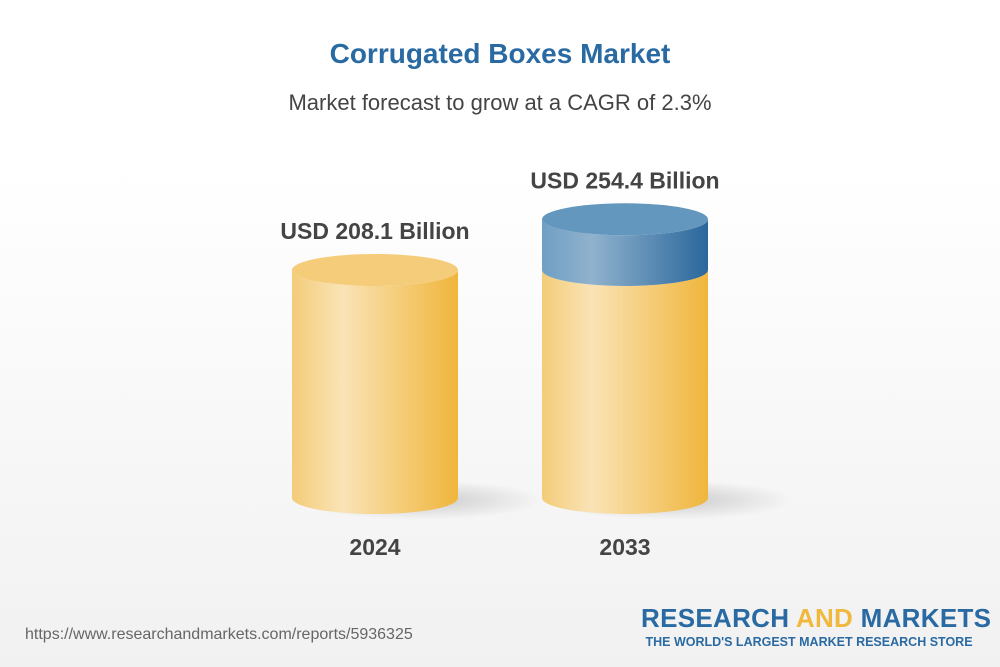 Image resolution: width=1000 pixels, height=667 pixels. Describe the element at coordinates (624, 180) in the screenshot. I see `data-label-2033: USD 254.4 Billion` at that location.